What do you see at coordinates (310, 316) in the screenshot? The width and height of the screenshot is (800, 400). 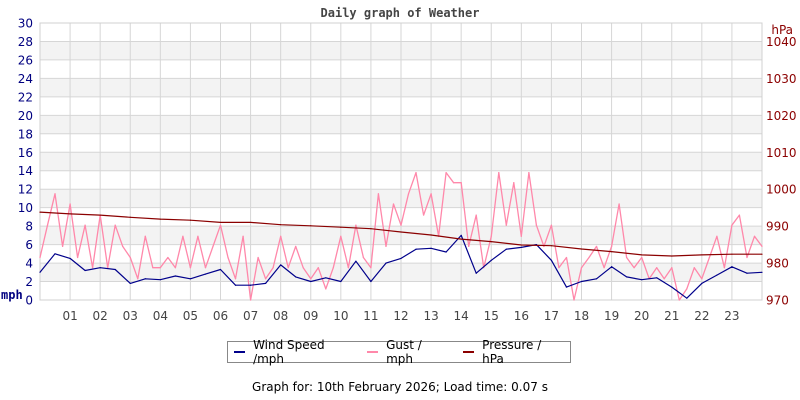 I see `x-tick-label: 09` at bounding box center [310, 316].